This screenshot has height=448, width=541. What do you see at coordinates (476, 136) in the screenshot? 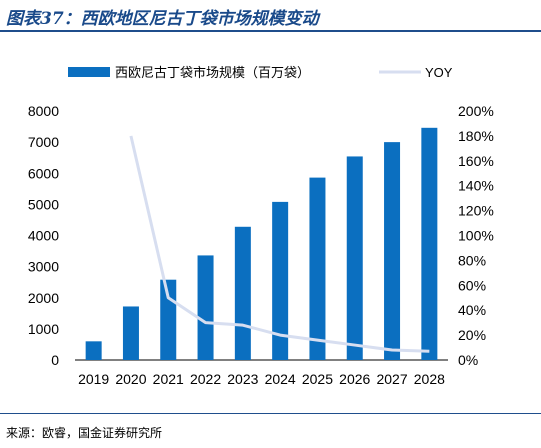
I see `y-right-tick-label: 180%` at bounding box center [476, 136].